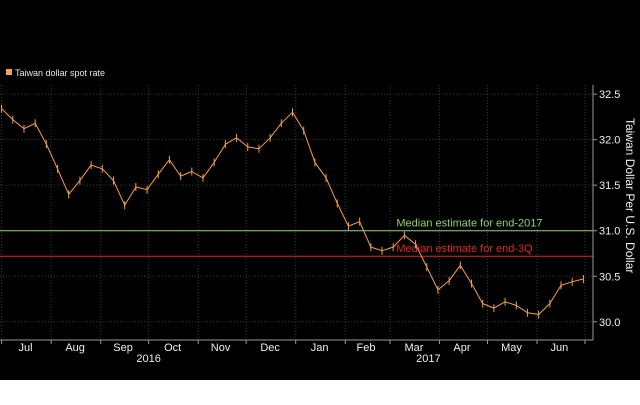 Image resolution: width=640 pixels, height=405 pixels. I want to click on x-tick-label: Jul, so click(26, 348).